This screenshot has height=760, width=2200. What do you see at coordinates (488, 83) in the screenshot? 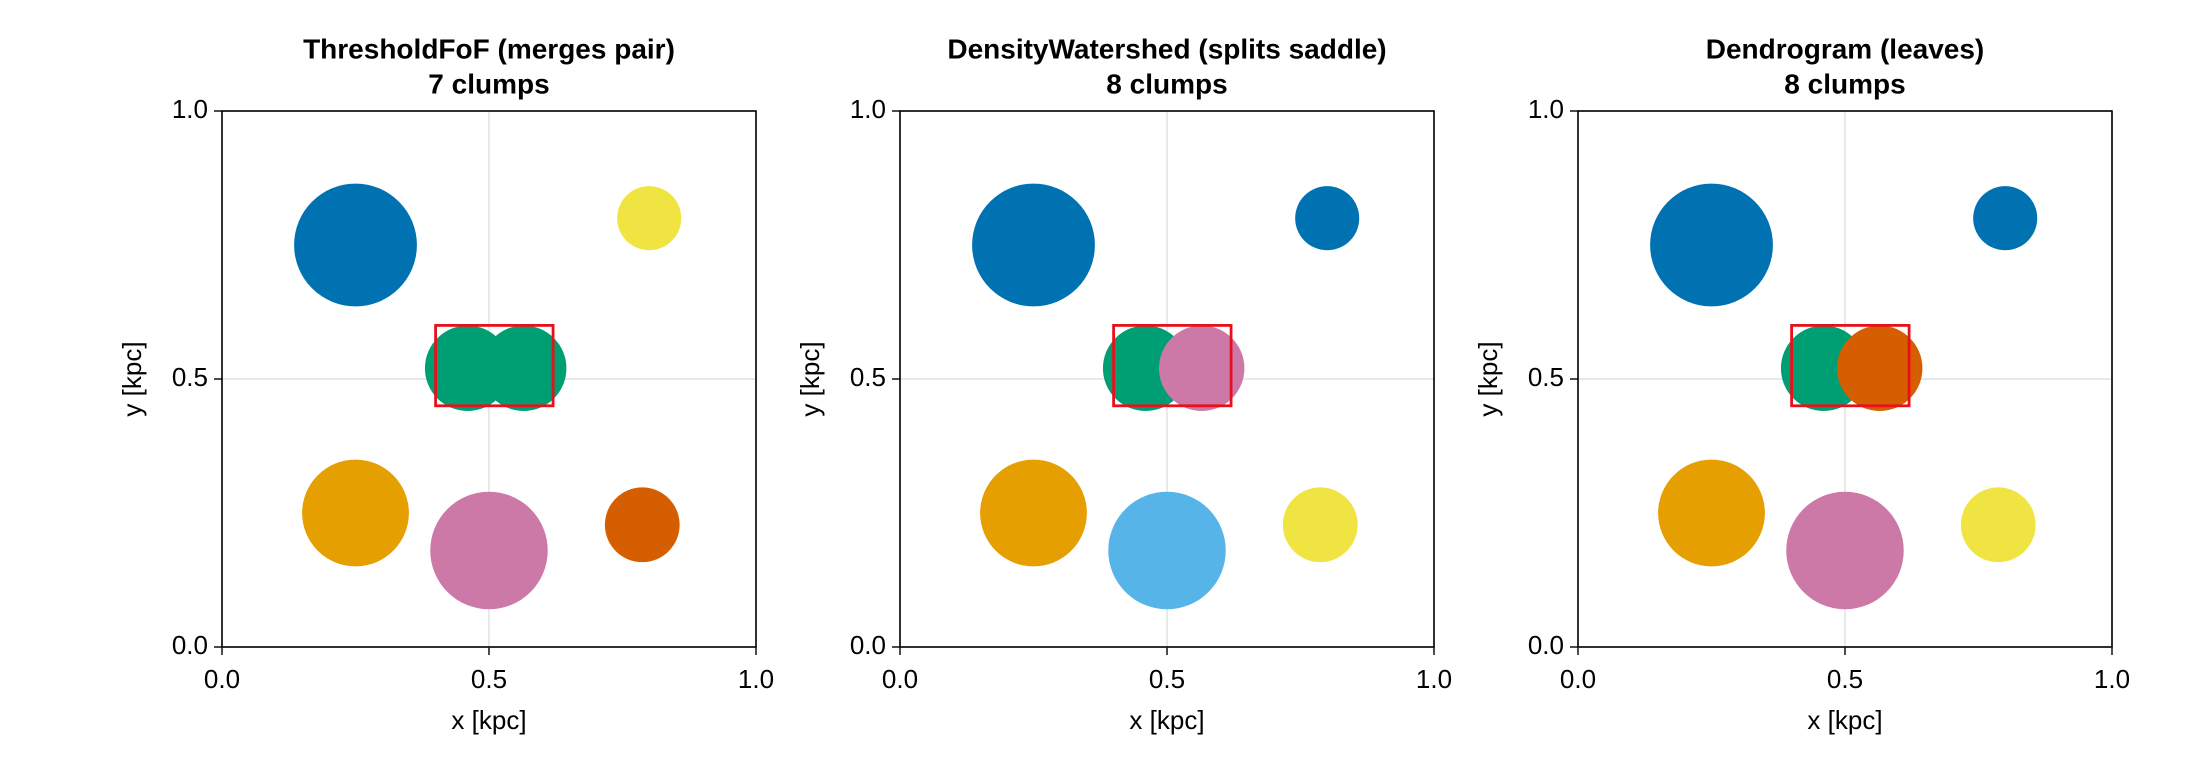
I see `chart-subtitle: 7 clumps` at bounding box center [488, 83].